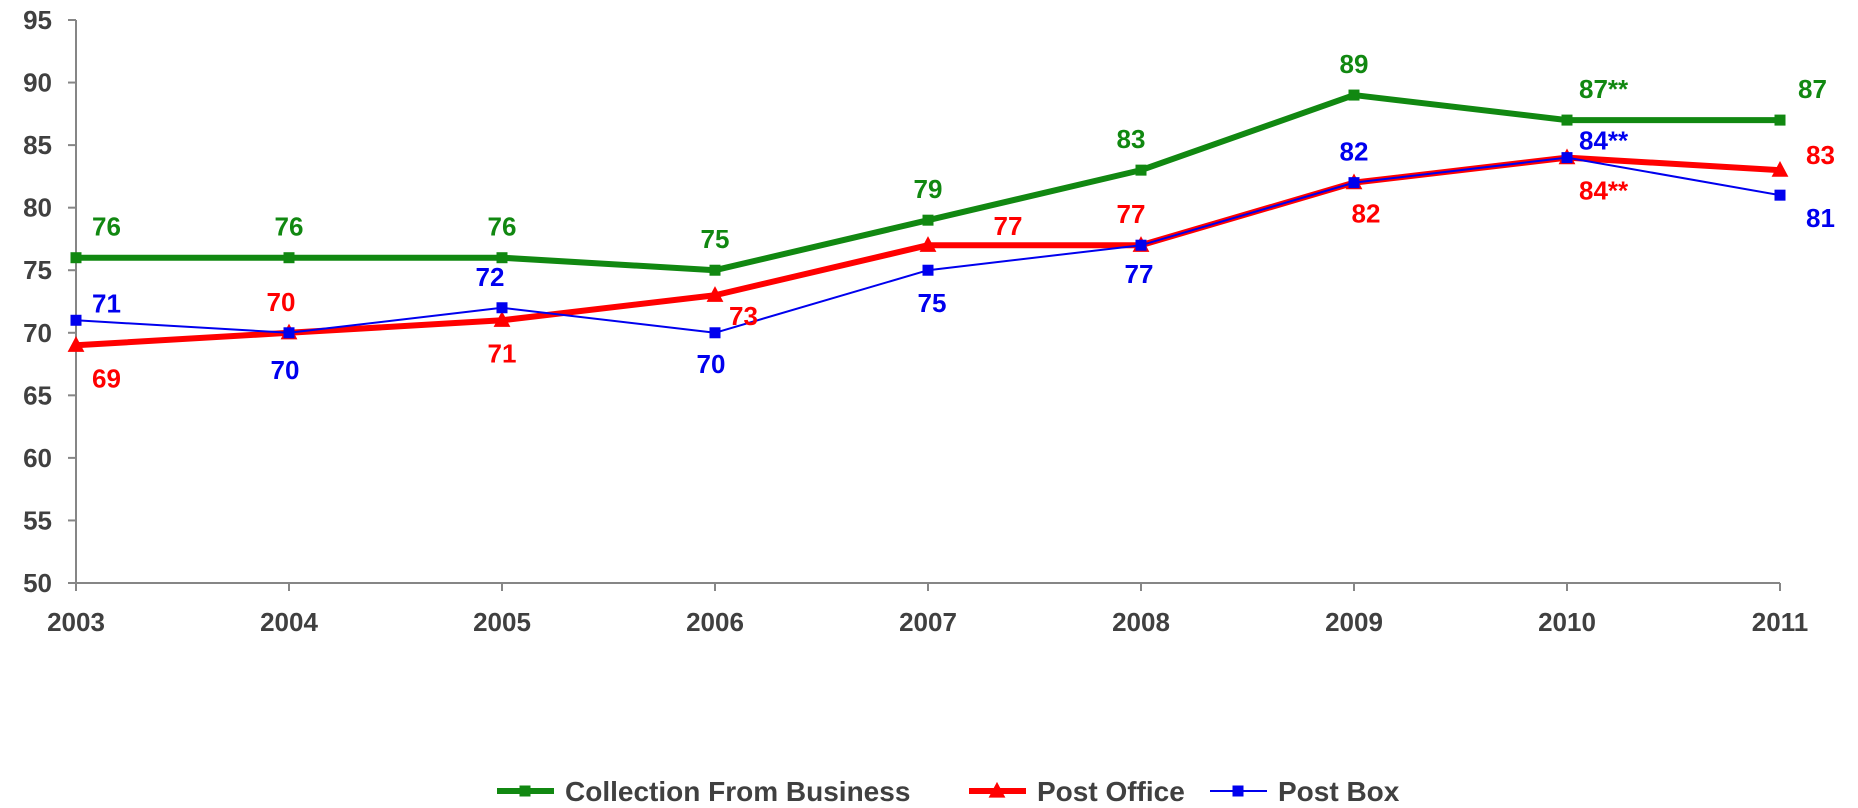 The height and width of the screenshot is (808, 1858). I want to click on data-label: 87**, so click(1604, 89).